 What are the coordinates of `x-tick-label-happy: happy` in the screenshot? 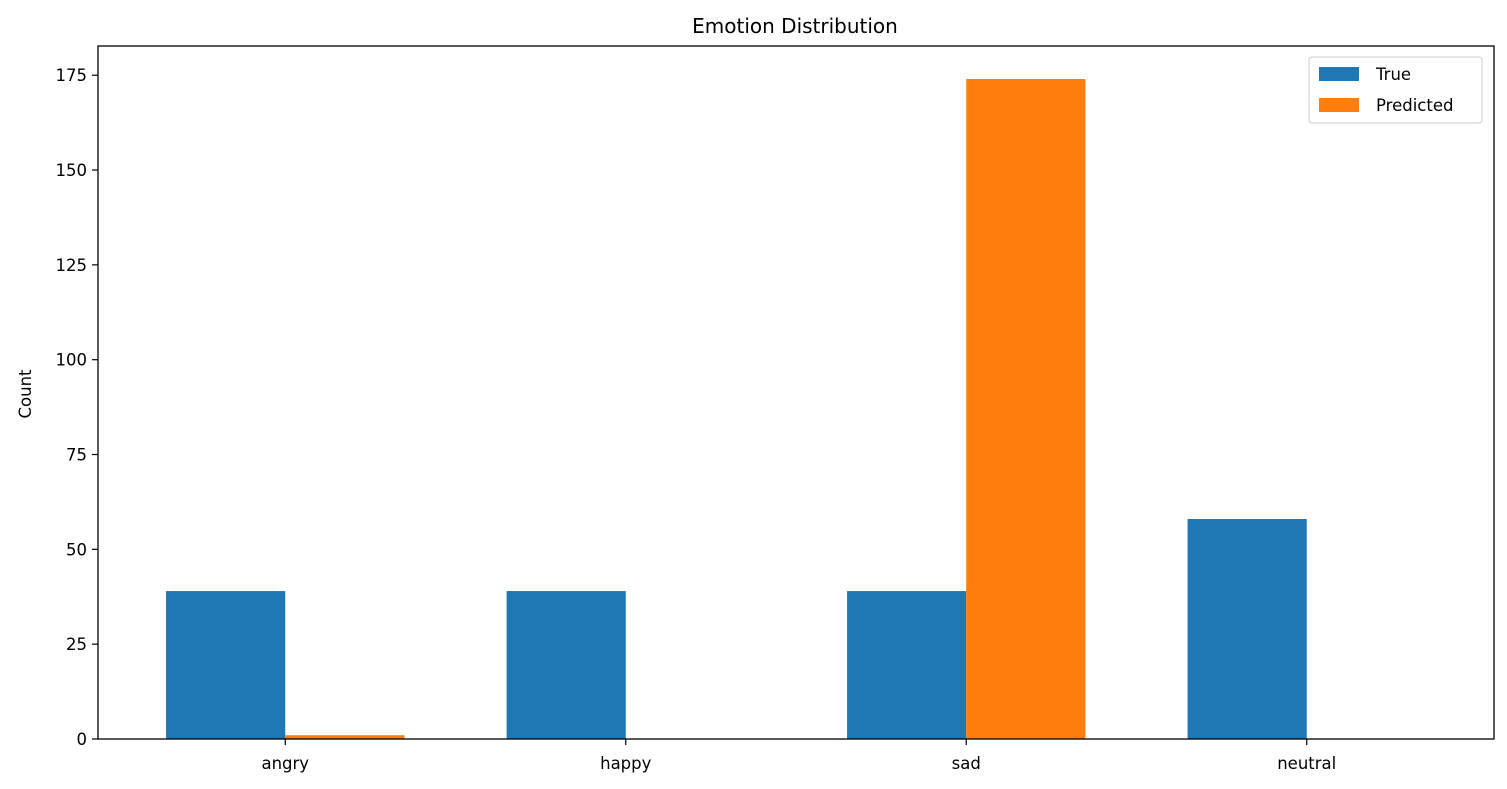 It's located at (626, 763).